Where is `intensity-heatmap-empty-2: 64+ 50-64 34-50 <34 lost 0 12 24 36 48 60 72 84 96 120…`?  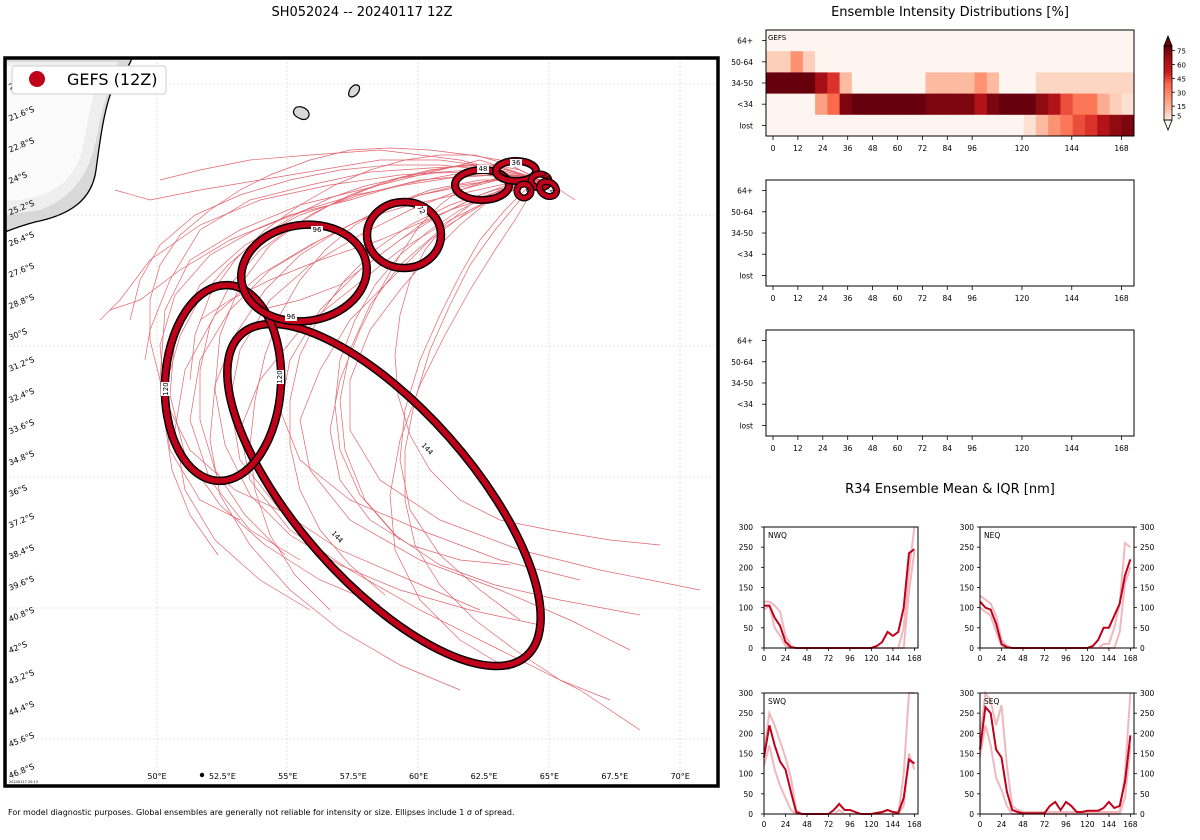
intensity-heatmap-empty-2: 64+ 50-64 34-50 <34 lost 0 12 24 36 48 60 72 84 96 120… is located at coordinates (933, 391).